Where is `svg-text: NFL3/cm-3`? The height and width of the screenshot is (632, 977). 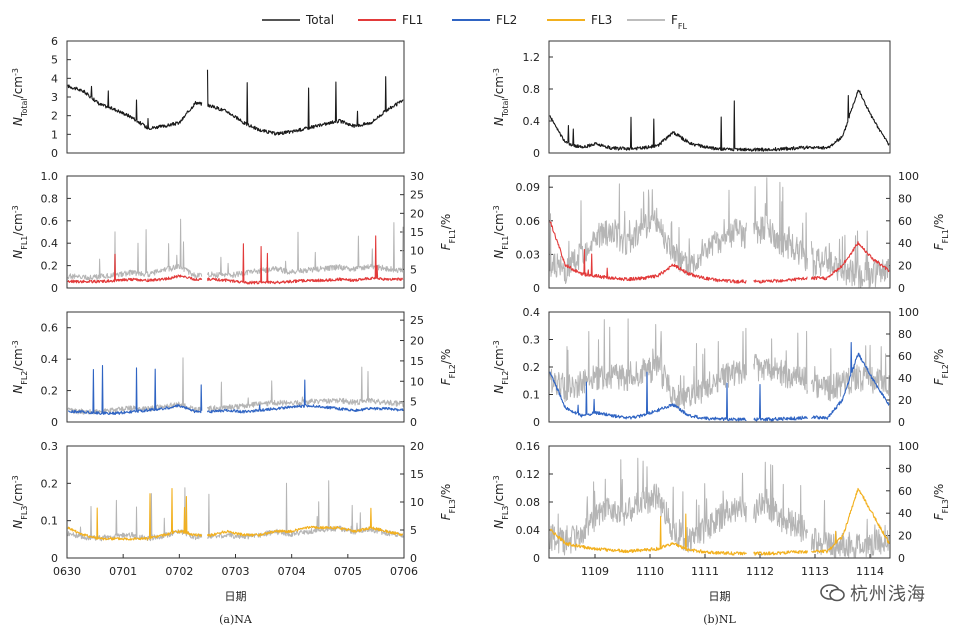 svg-text: NFL3/cm-3 is located at coordinates (501, 501).